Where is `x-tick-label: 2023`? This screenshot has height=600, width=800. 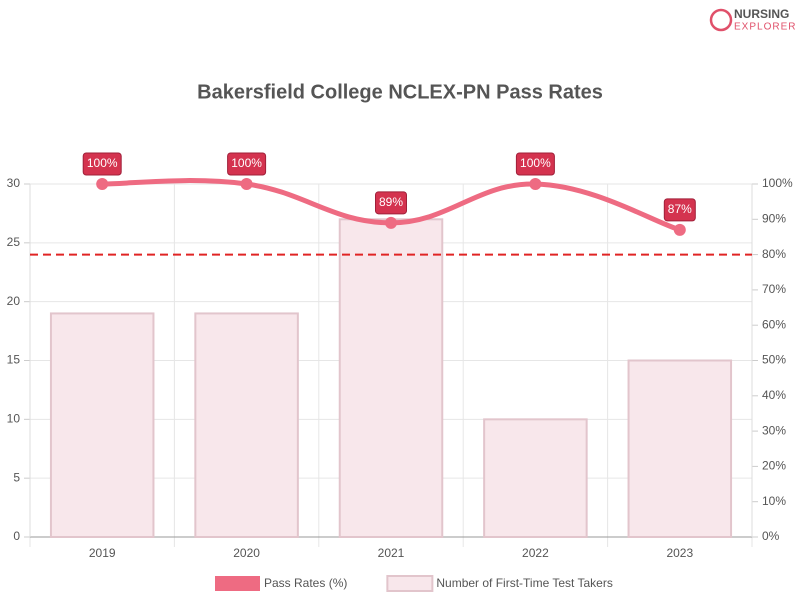 x-tick-label: 2023 is located at coordinates (679, 553).